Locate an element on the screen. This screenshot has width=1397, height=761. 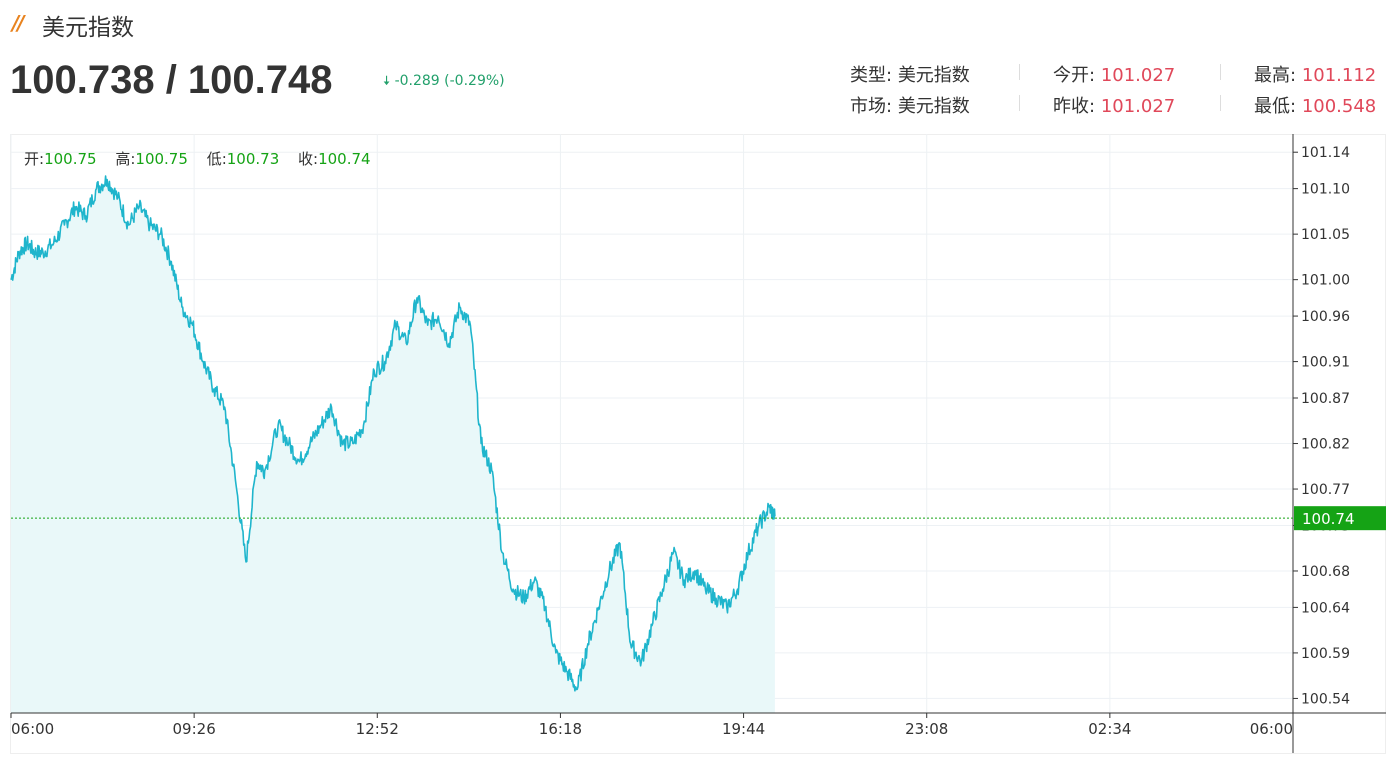
ohlc-low-value: 100.73 is located at coordinates (253, 159).